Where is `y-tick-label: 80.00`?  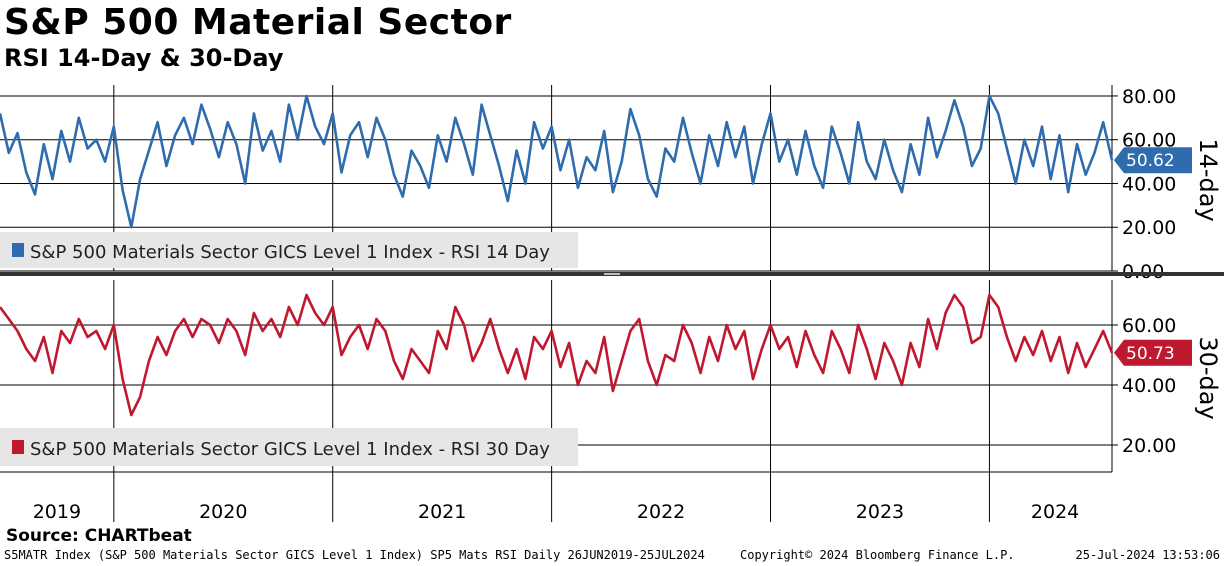
y-tick-label: 80.00 is located at coordinates (1149, 97).